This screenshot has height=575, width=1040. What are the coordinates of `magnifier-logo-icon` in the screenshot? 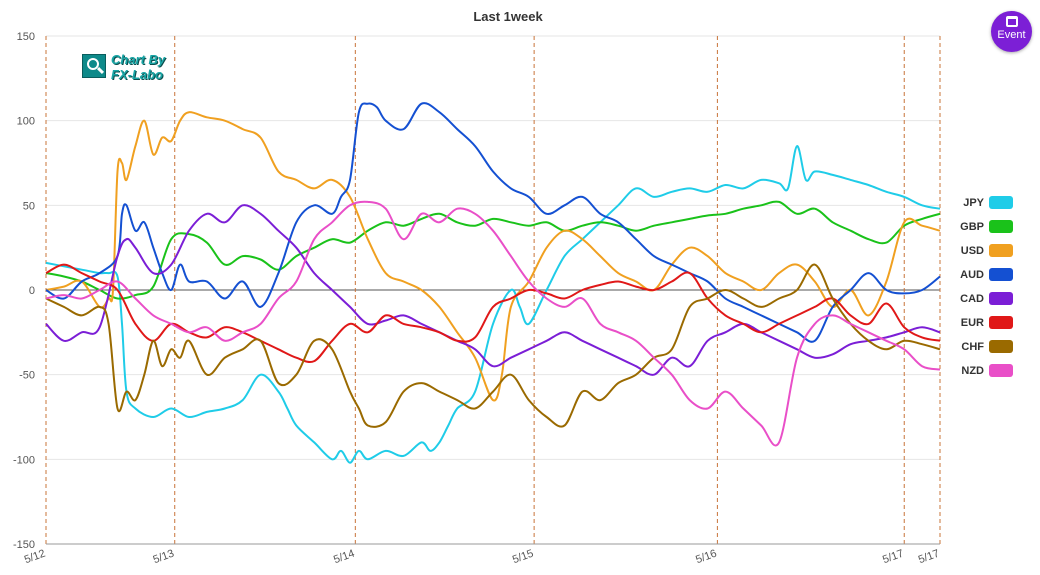 It's located at (94, 66).